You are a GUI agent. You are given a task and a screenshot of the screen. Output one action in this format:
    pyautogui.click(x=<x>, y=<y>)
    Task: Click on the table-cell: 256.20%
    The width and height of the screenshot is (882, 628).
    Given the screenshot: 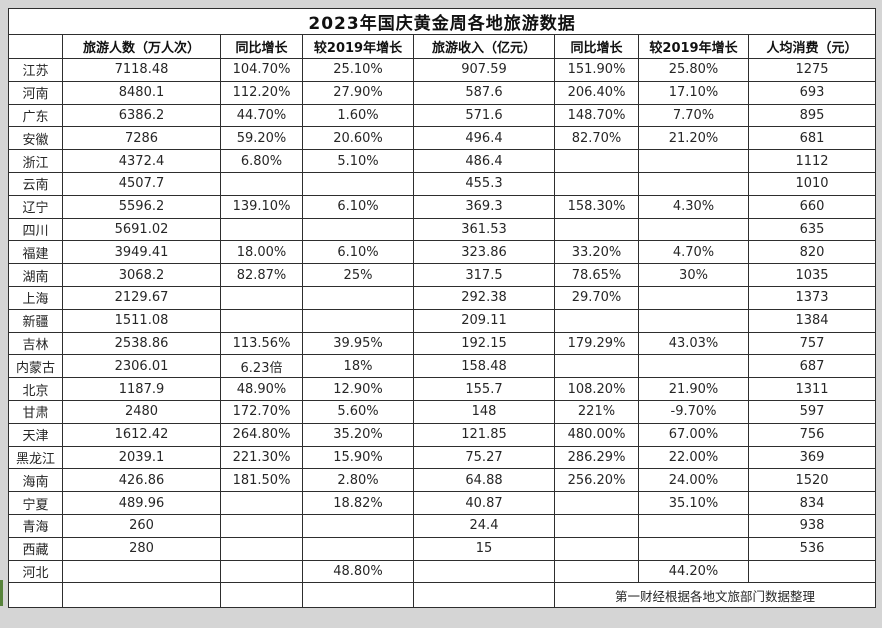 What is the action you would take?
    pyautogui.click(x=596, y=480)
    